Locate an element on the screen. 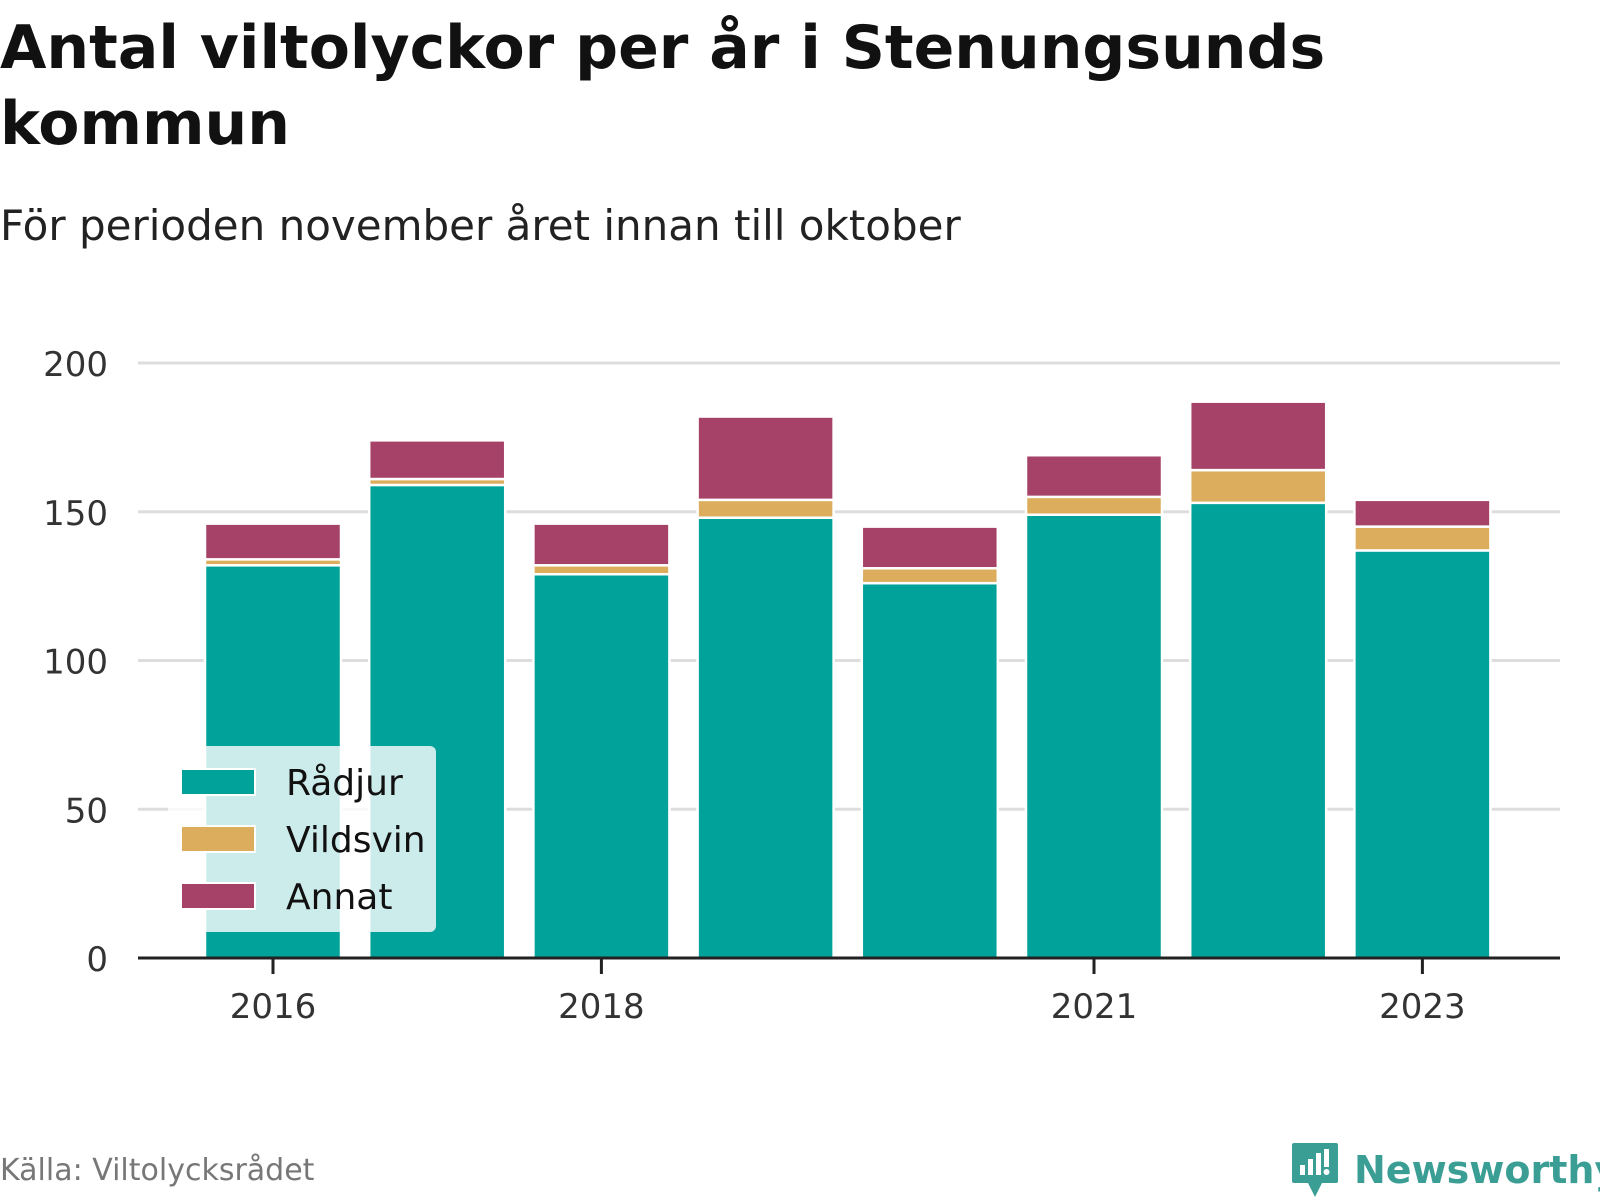 The width and height of the screenshot is (1600, 1200). legend-label: Annat is located at coordinates (339, 897).